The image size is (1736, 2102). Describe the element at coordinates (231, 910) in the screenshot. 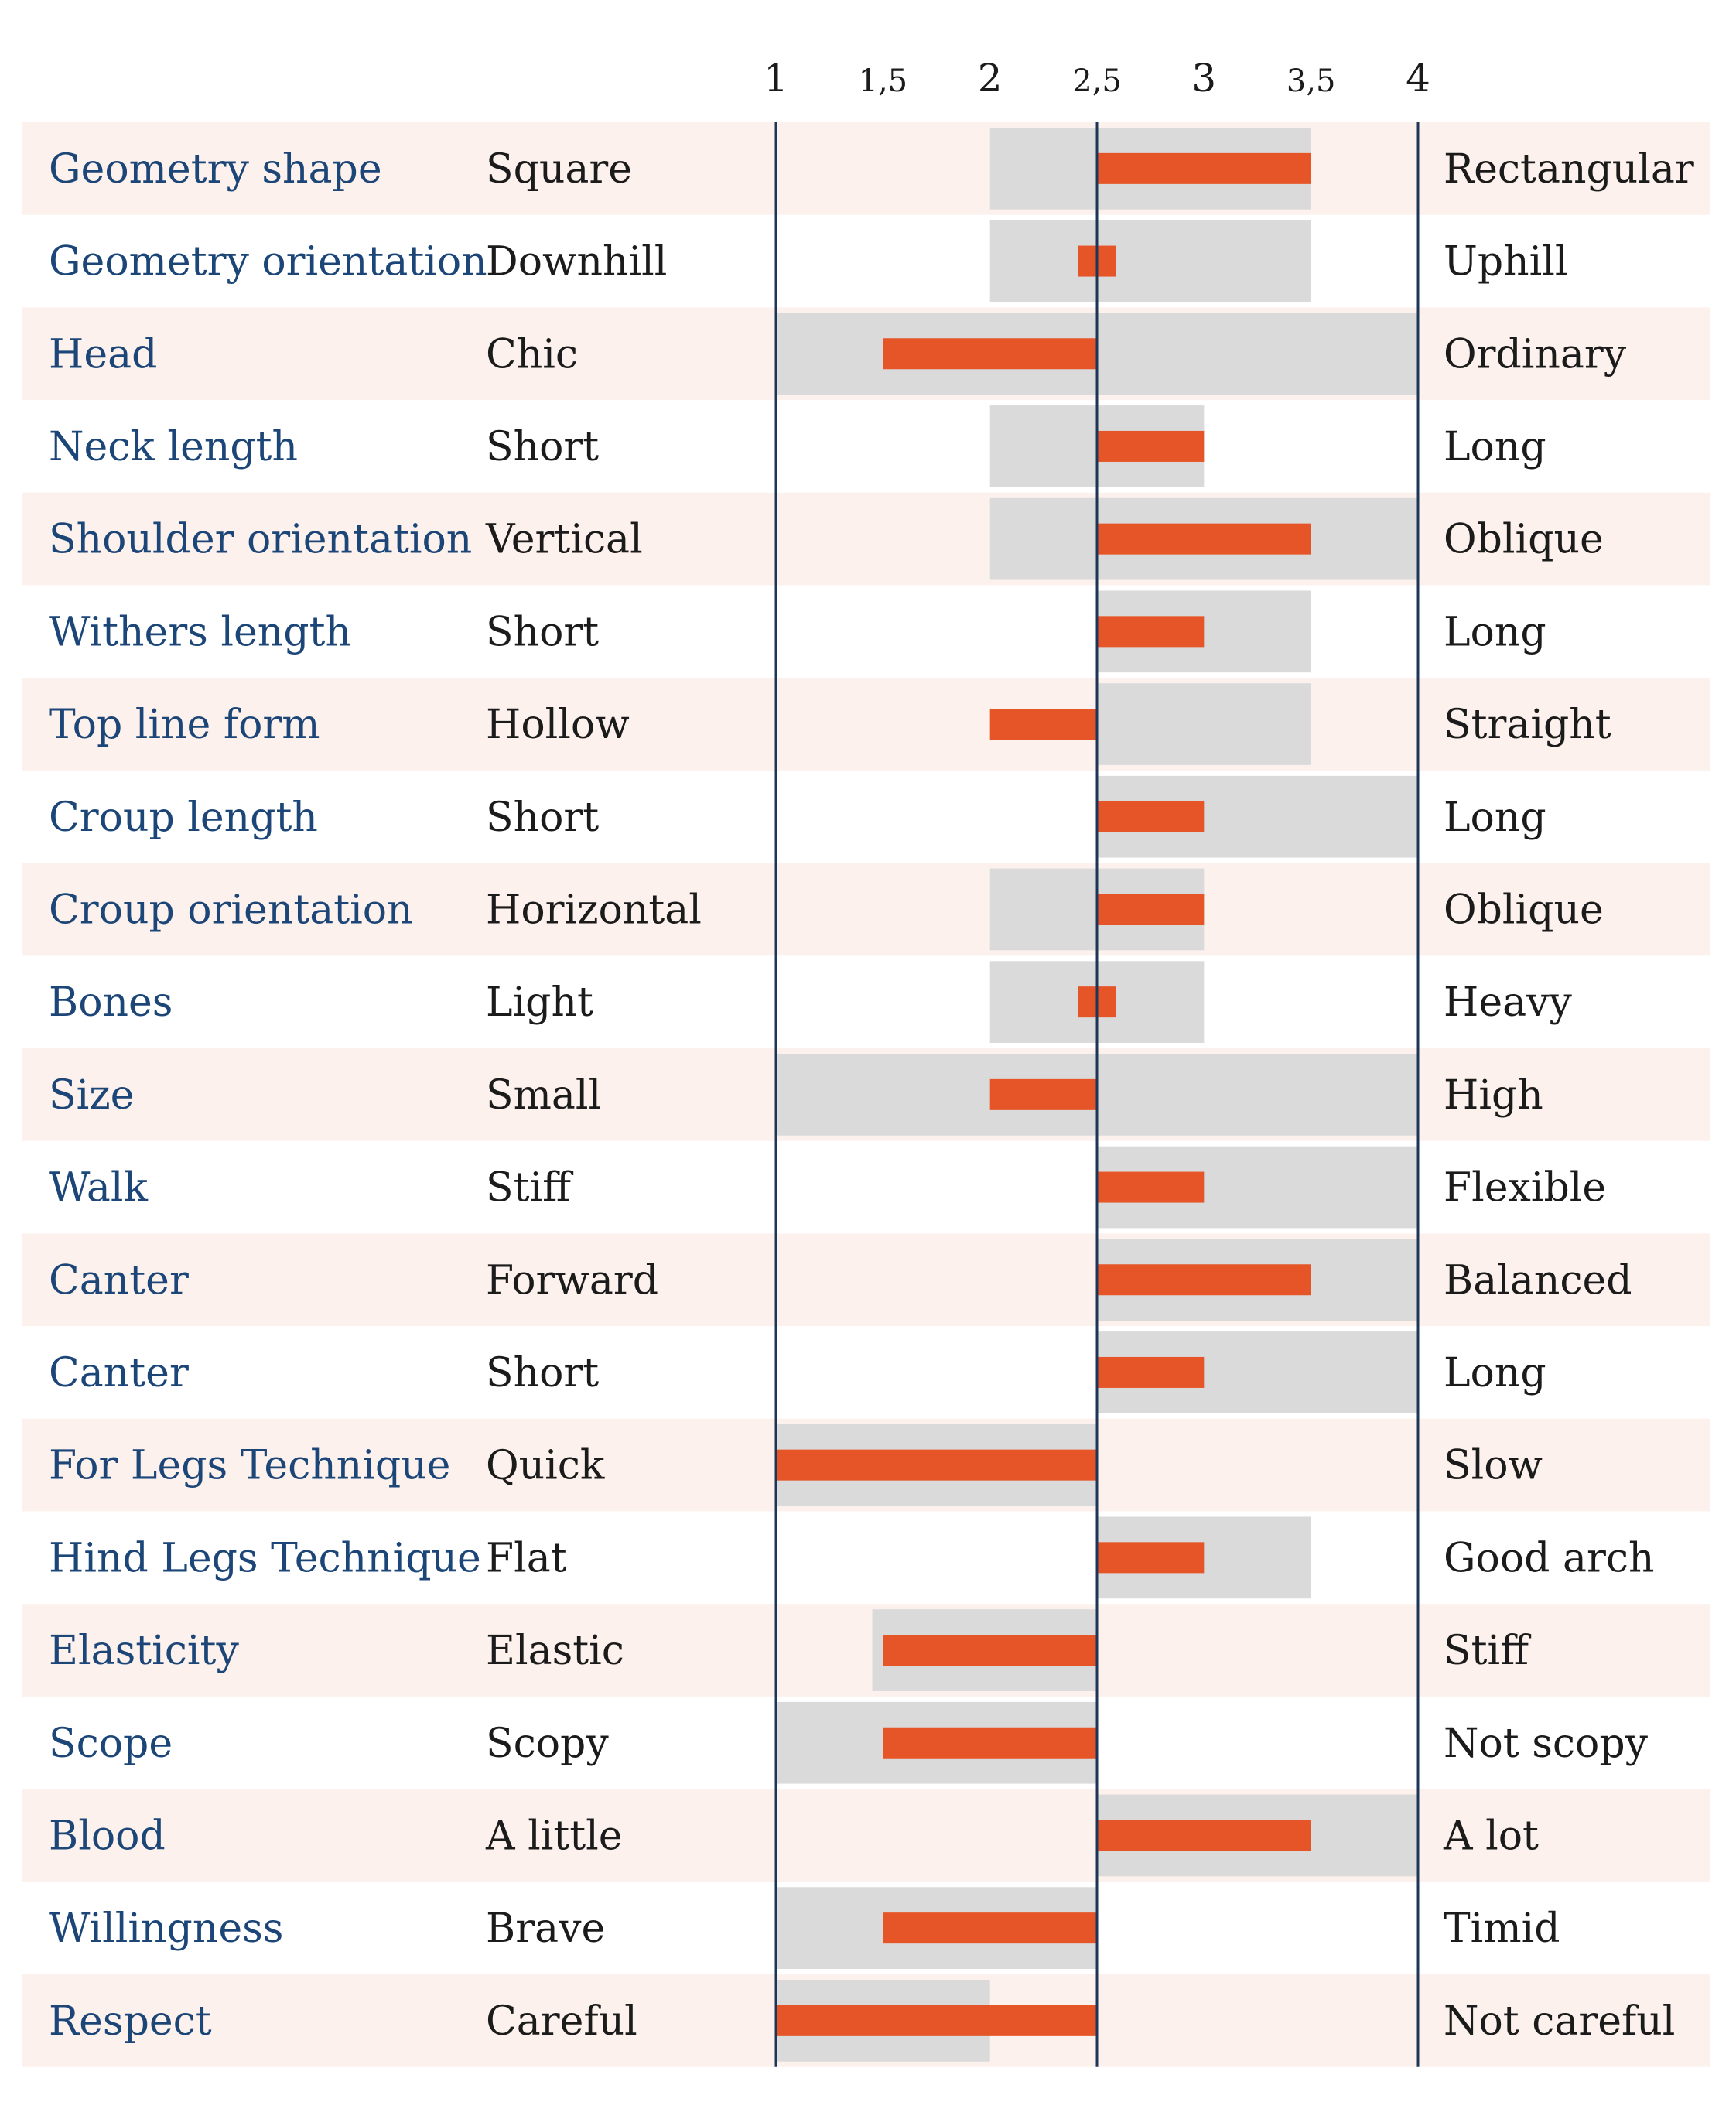

I see `trait-label: Croup orientation` at that location.